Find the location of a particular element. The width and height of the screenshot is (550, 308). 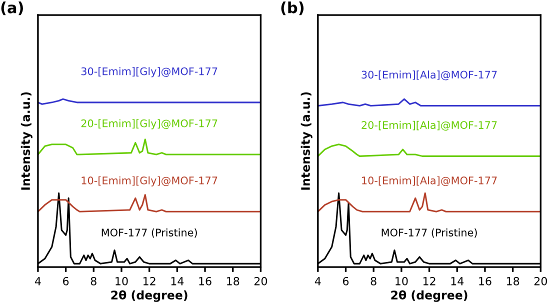

text: 30-[Emim][Gly]@MOF-177 is located at coordinates (149, 72).